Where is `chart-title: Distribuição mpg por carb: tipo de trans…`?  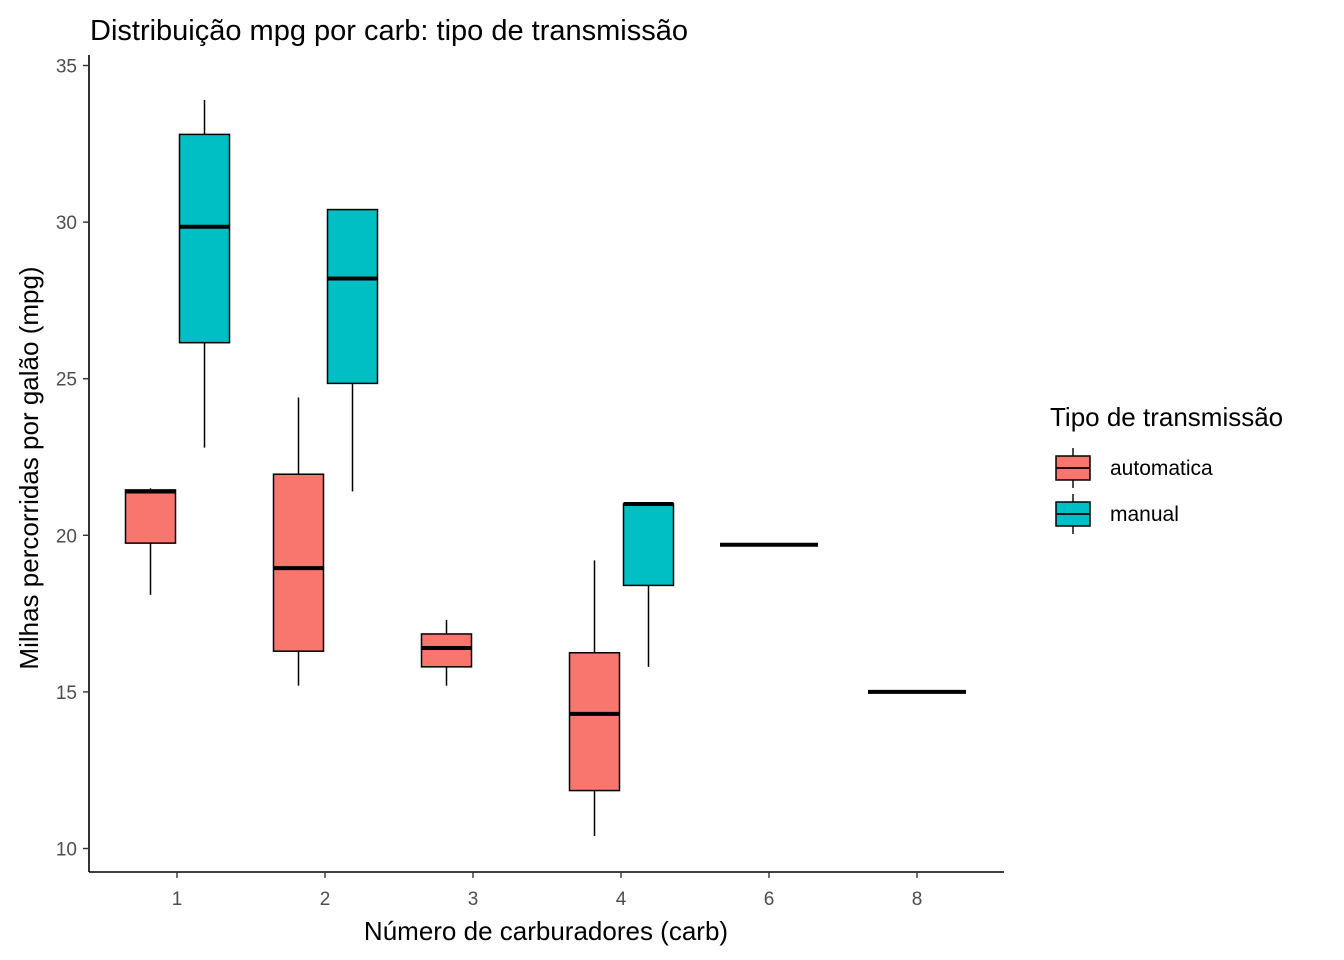
chart-title: Distribuição mpg por carb: tipo de trans… is located at coordinates (389, 31).